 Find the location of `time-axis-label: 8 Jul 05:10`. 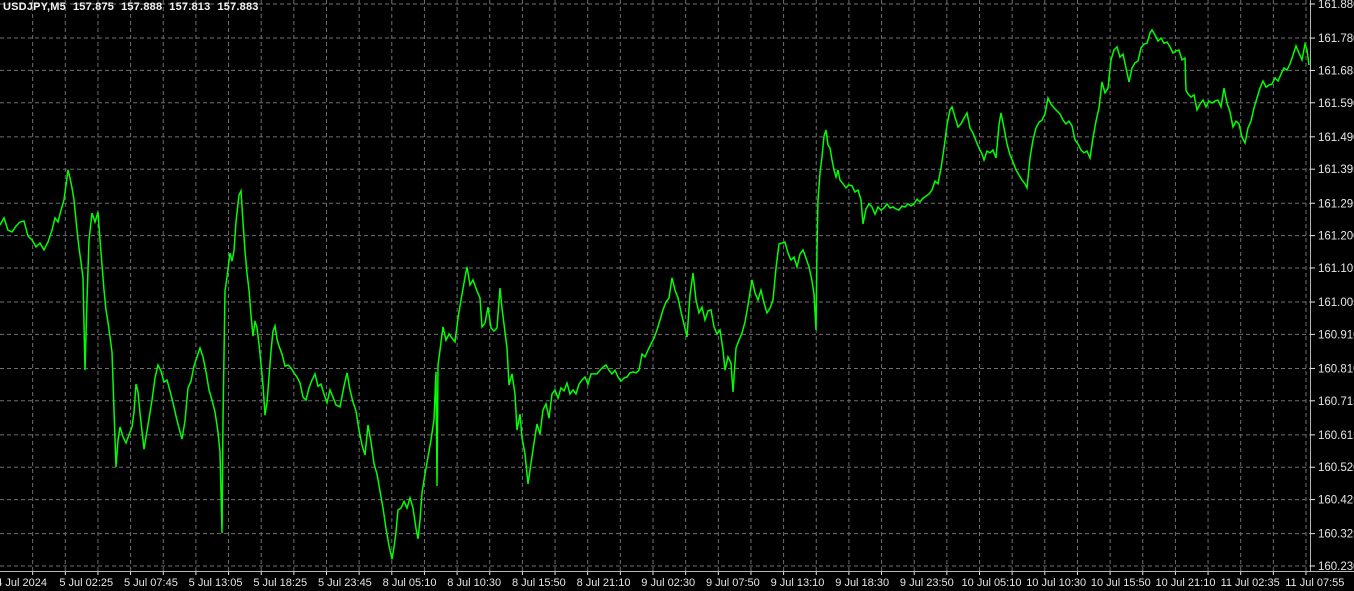

time-axis-label: 8 Jul 05:10 is located at coordinates (410, 583).